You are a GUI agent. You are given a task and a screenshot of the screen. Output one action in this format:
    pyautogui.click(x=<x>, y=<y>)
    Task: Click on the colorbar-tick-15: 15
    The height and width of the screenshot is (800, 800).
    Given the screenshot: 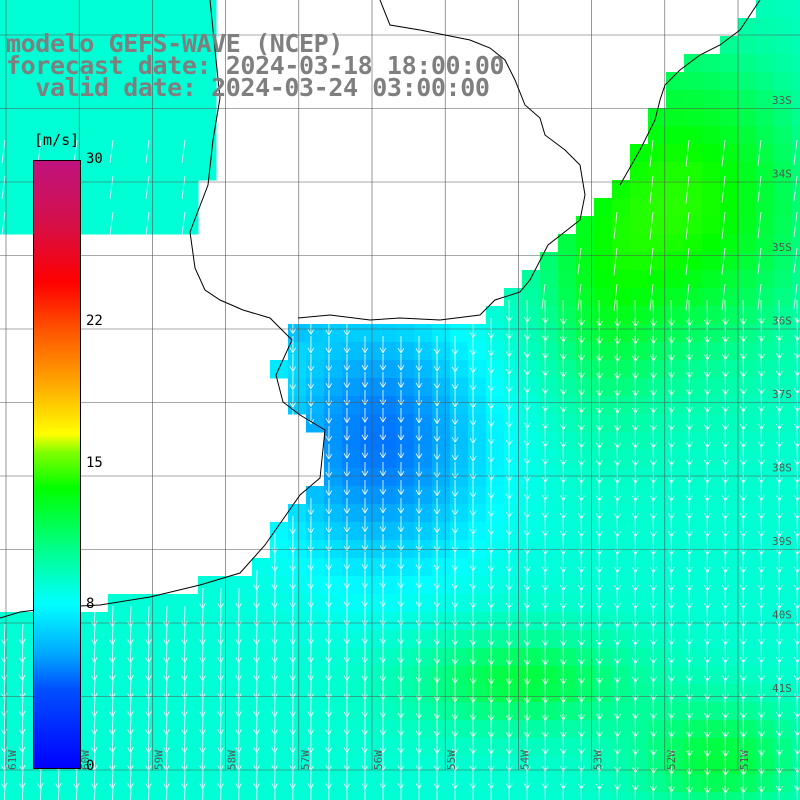 What is the action you would take?
    pyautogui.click(x=94, y=462)
    